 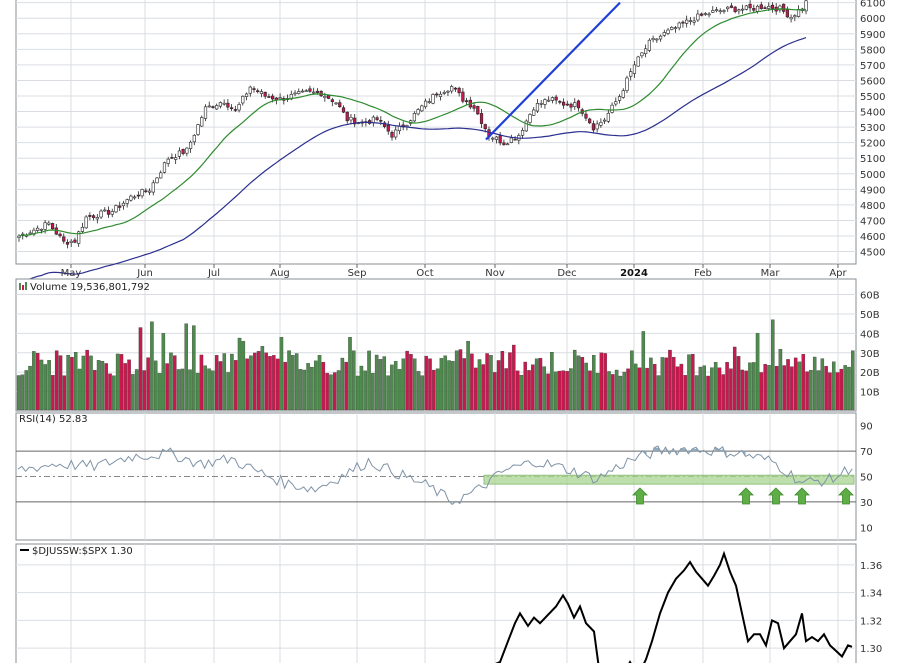 I want to click on month-label: Jun, so click(x=144, y=273).